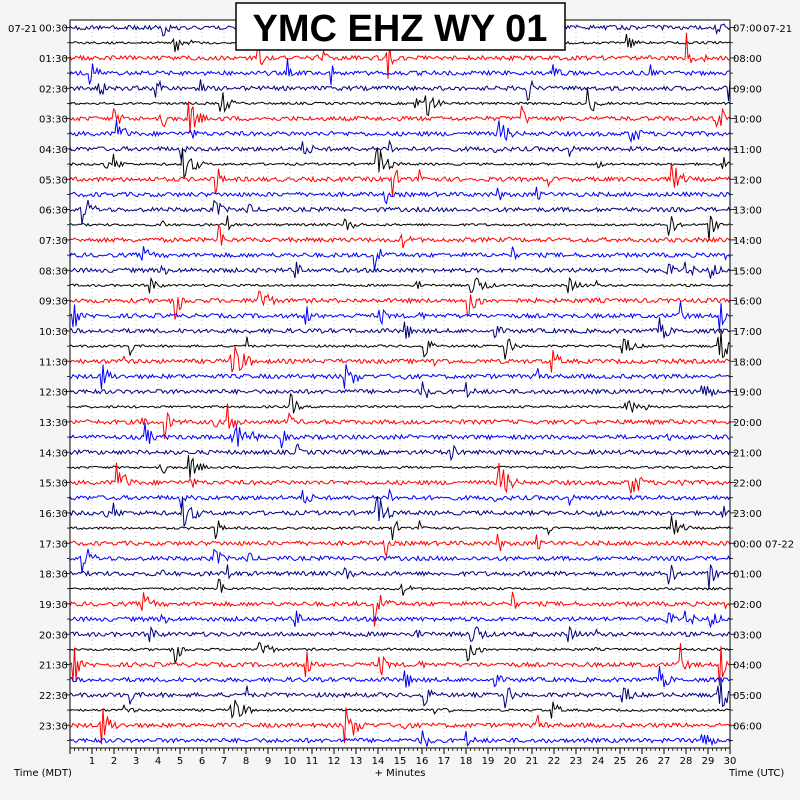 The width and height of the screenshot is (800, 800). What do you see at coordinates (598, 761) in the screenshot?
I see `x-tick-label: 24` at bounding box center [598, 761].